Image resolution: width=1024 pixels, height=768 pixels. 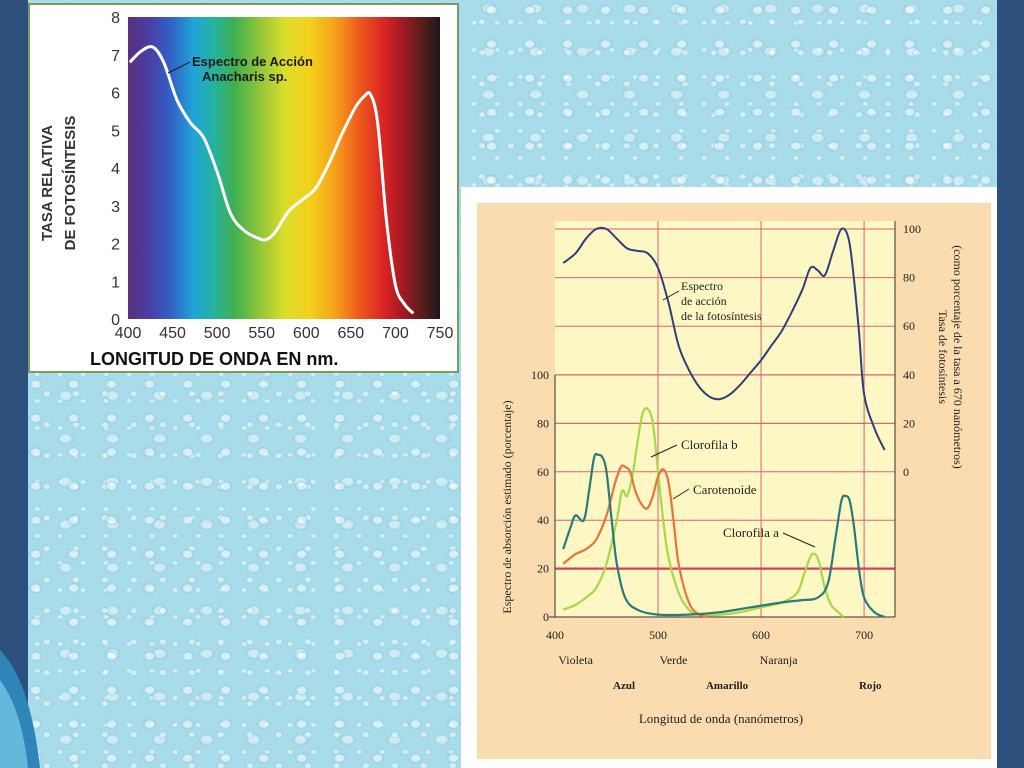 I want to click on annotation-clorofila-a: Clorofila a, so click(x=751, y=532).